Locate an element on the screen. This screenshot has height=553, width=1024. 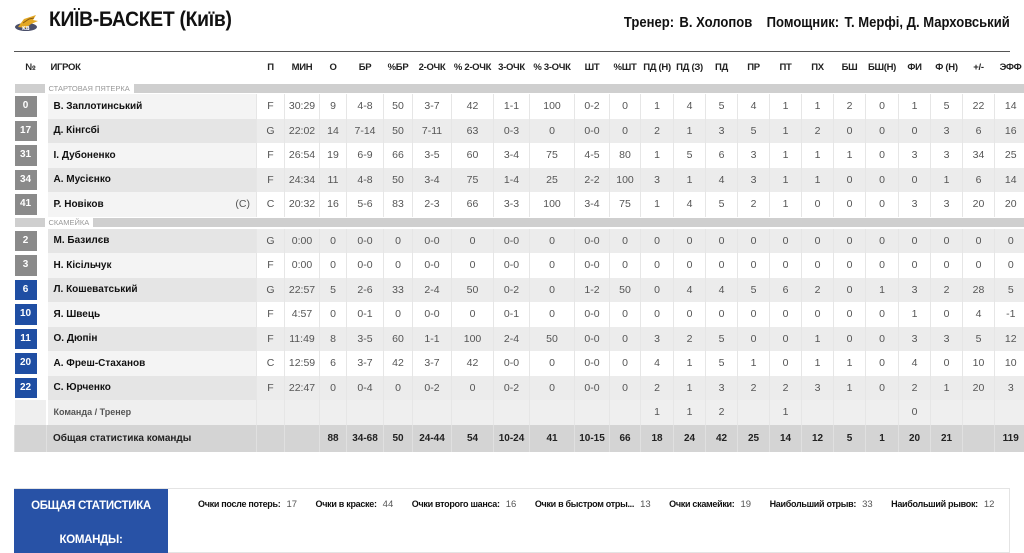
column-header: Ф (Н) is located at coordinates (946, 67).